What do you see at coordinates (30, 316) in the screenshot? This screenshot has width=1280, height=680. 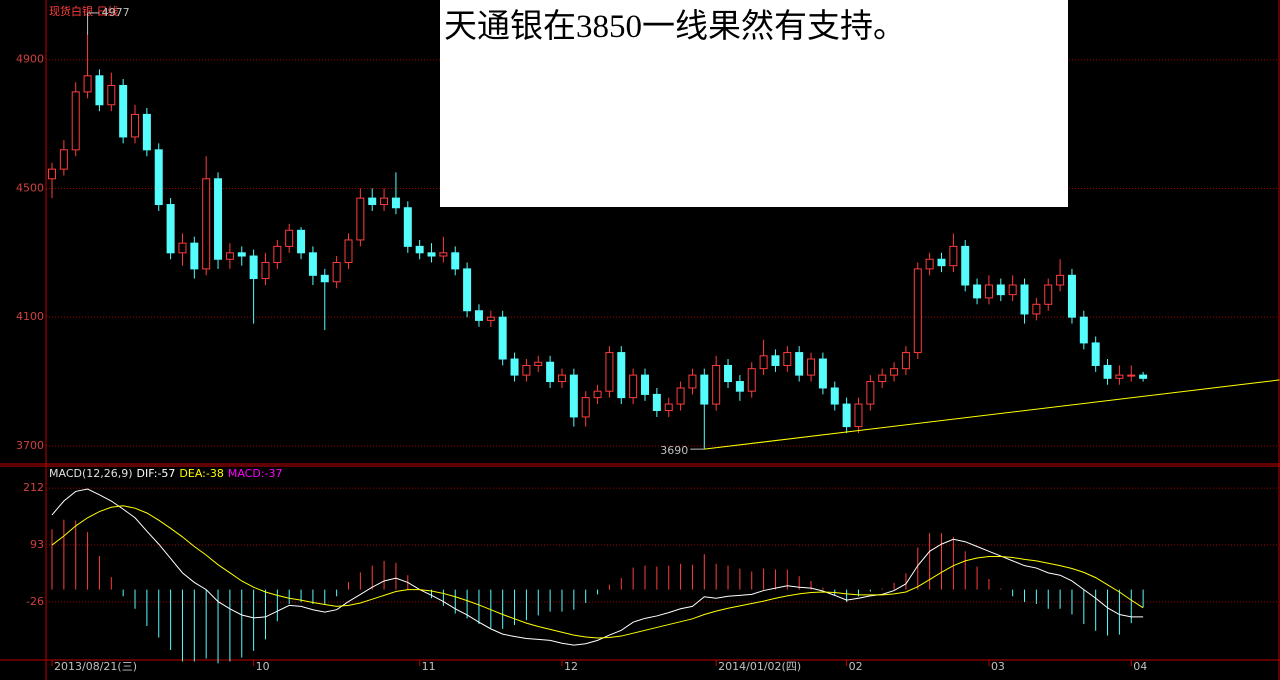 I see `y-tick-label: 4100` at bounding box center [30, 316].